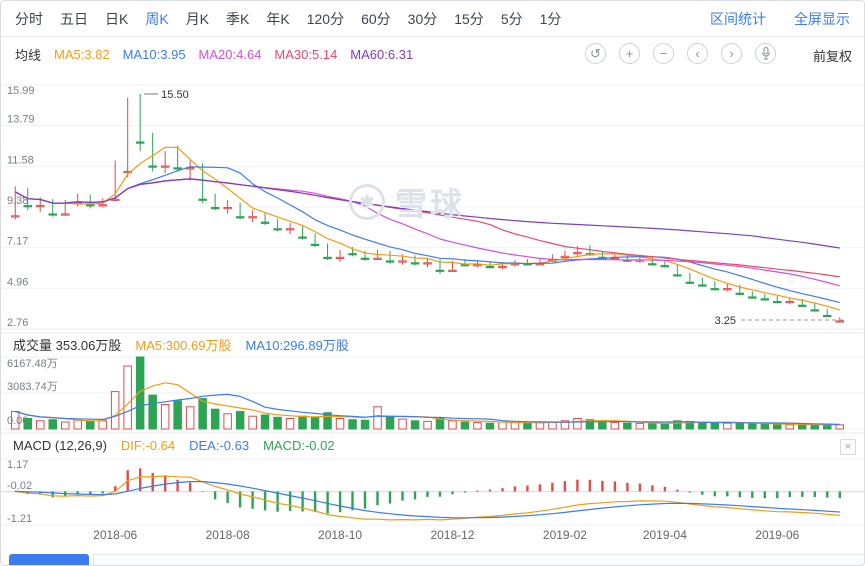 This screenshot has width=865, height=566. What do you see at coordinates (665, 535) in the screenshot?
I see `x-axis-label: 2019-04` at bounding box center [665, 535].